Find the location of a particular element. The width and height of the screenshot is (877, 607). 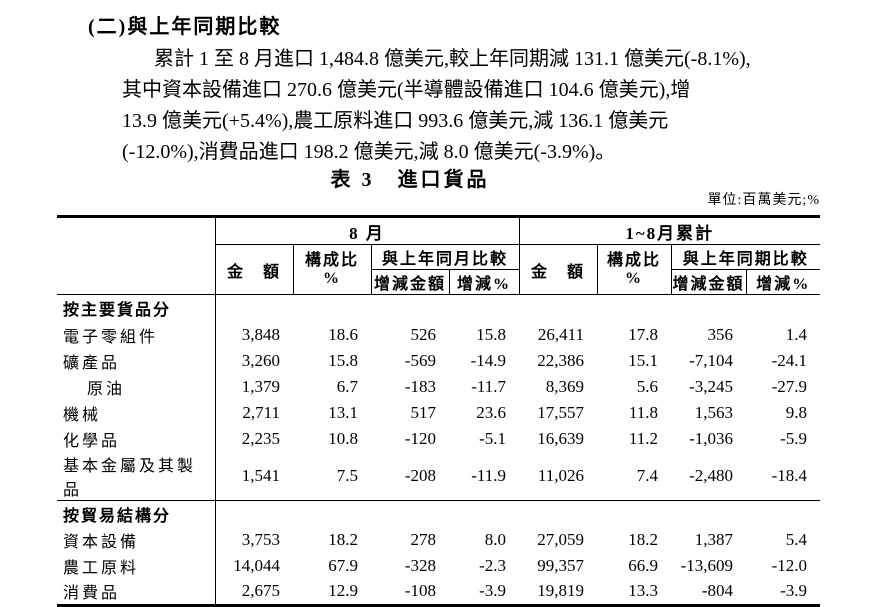

section-label: 按主要貨品分 is located at coordinates (136, 308).